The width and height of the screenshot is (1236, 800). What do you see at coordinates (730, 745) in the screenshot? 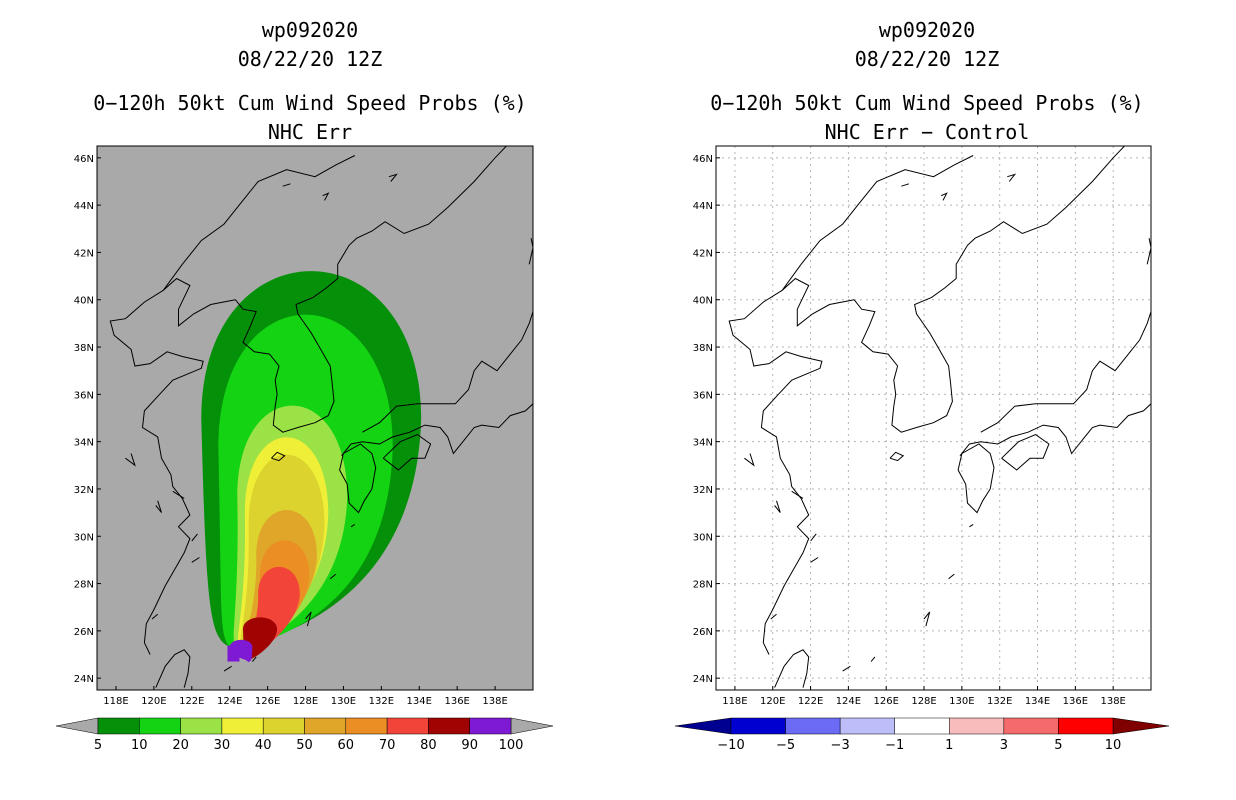
I see `colorbar-label: −10` at bounding box center [730, 745].